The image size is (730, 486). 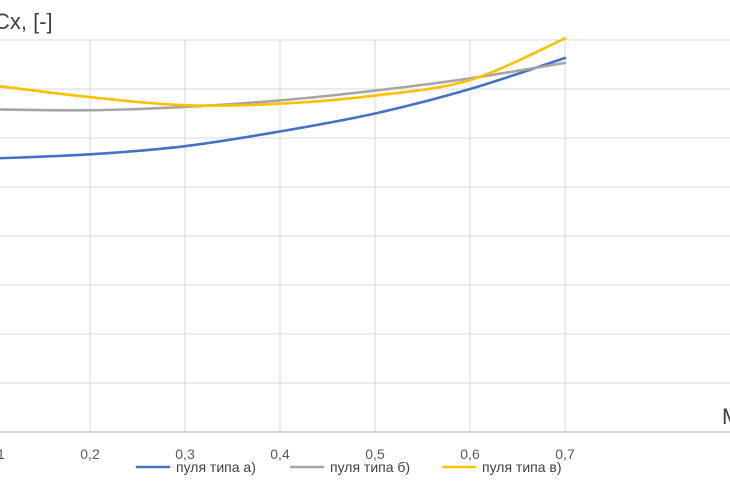 I want to click on x-tick-label: 0,5, so click(x=375, y=454).